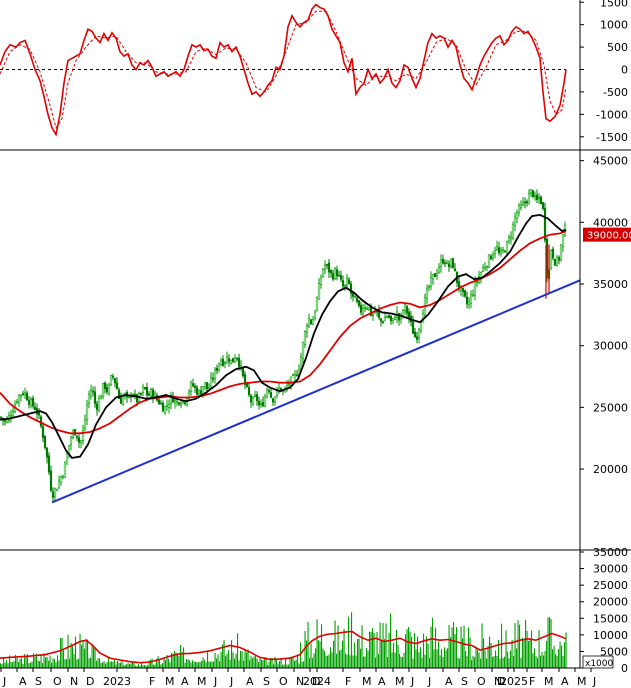  Describe the element at coordinates (266, 681) in the screenshot. I see `x-month-label: S` at that location.